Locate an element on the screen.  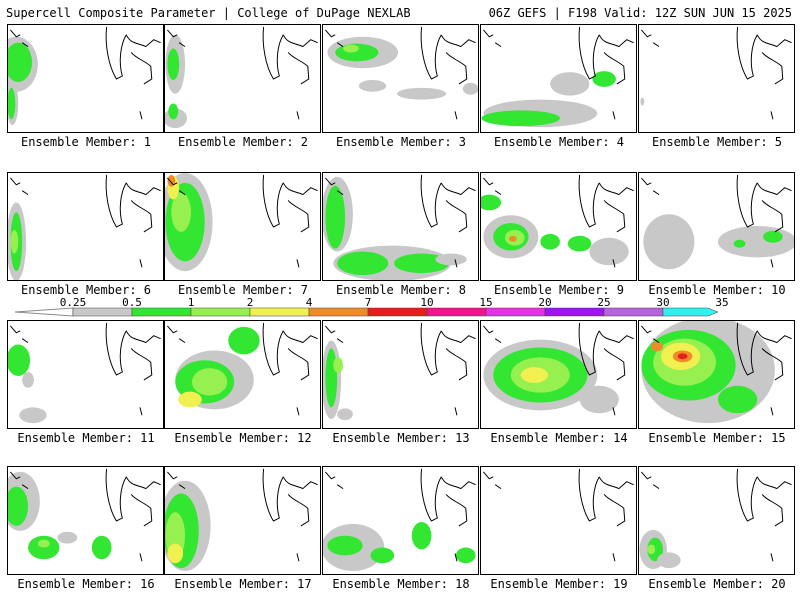
colorbar-label: 10 is located at coordinates (426, 302).